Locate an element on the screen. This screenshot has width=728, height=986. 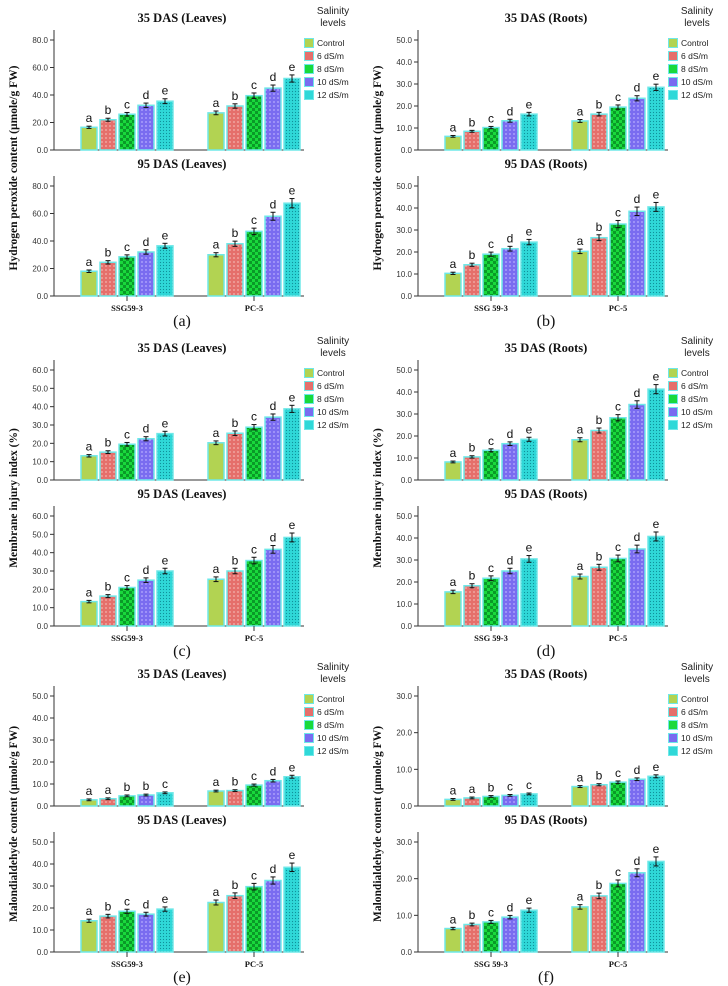
y-tick-label: 0.0 is located at coordinates (407, 296).